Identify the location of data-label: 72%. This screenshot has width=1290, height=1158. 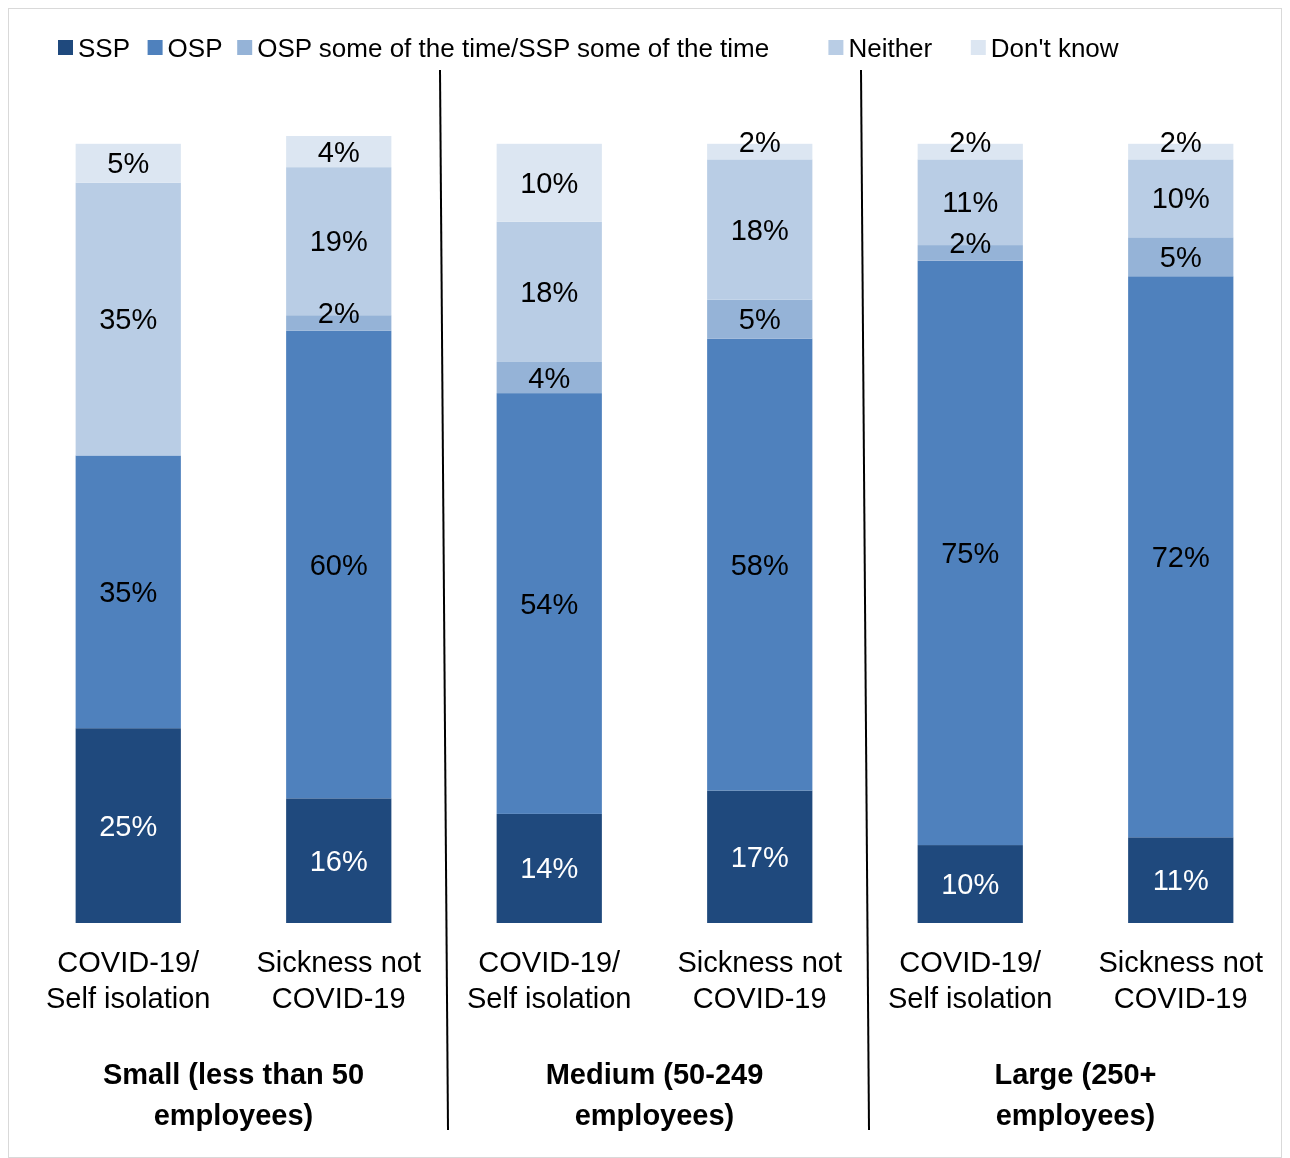
(1180, 556).